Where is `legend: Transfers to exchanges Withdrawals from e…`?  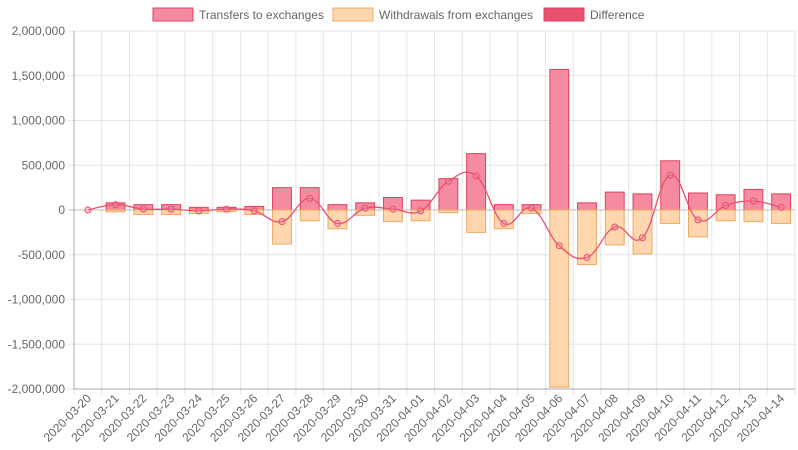 legend: Transfers to exchanges Withdrawals from e… is located at coordinates (398, 14).